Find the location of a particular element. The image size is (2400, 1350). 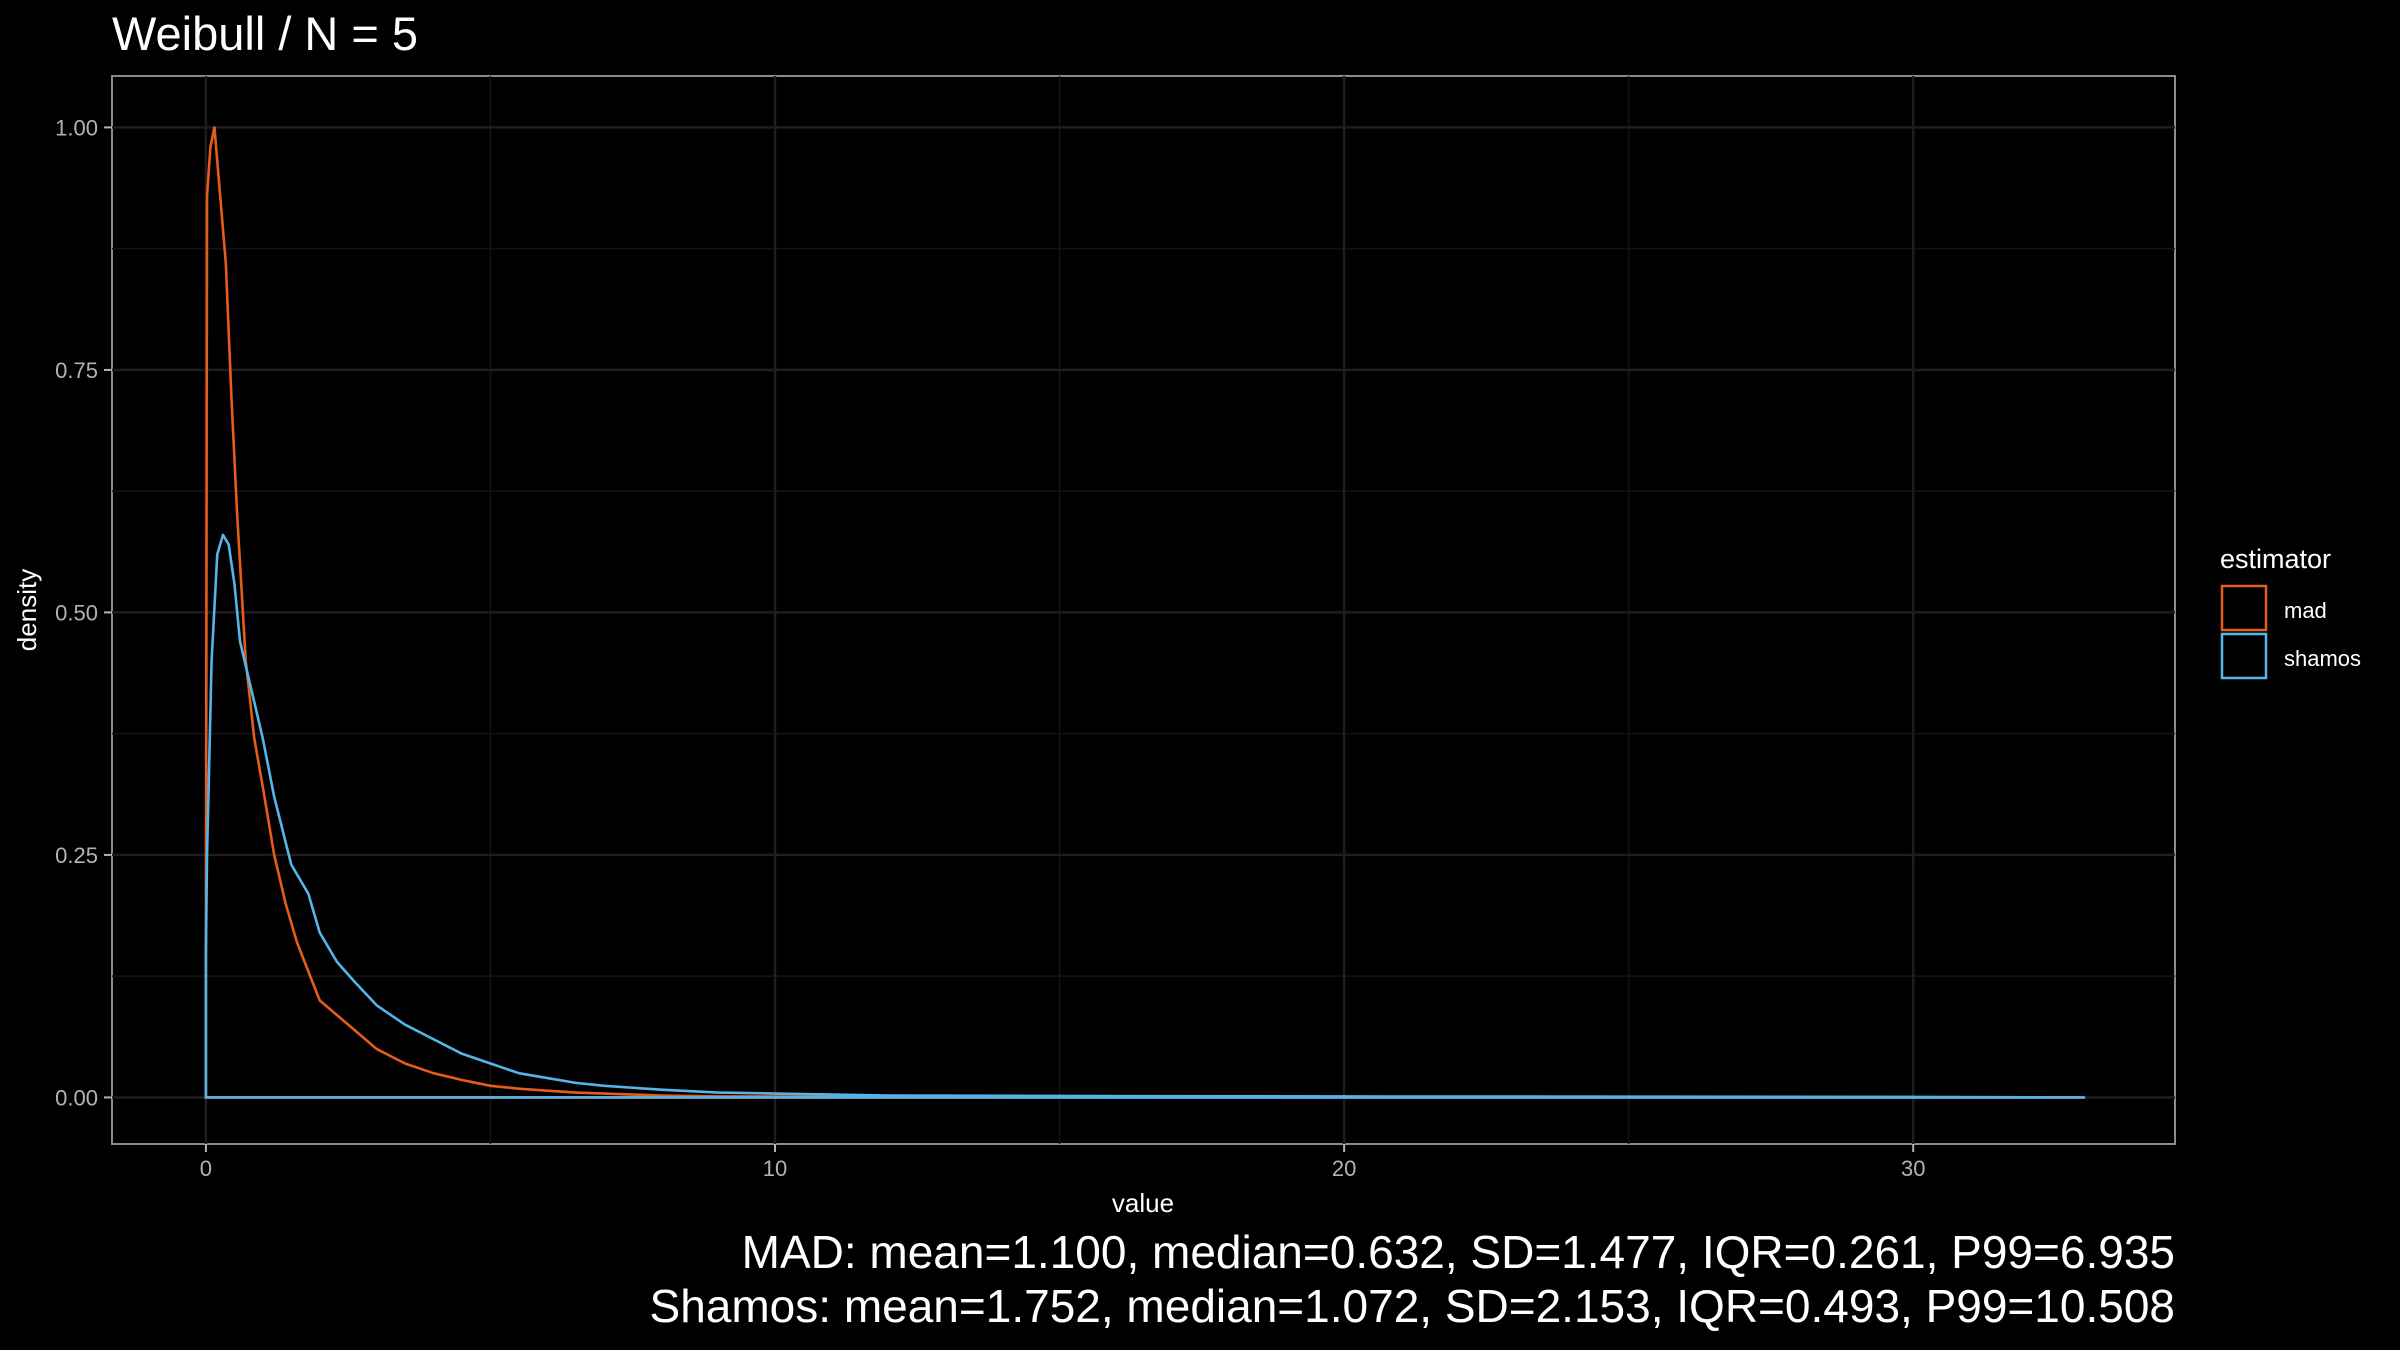

x-axis-ticks: 0 10 20 30 is located at coordinates (1062, 1162).